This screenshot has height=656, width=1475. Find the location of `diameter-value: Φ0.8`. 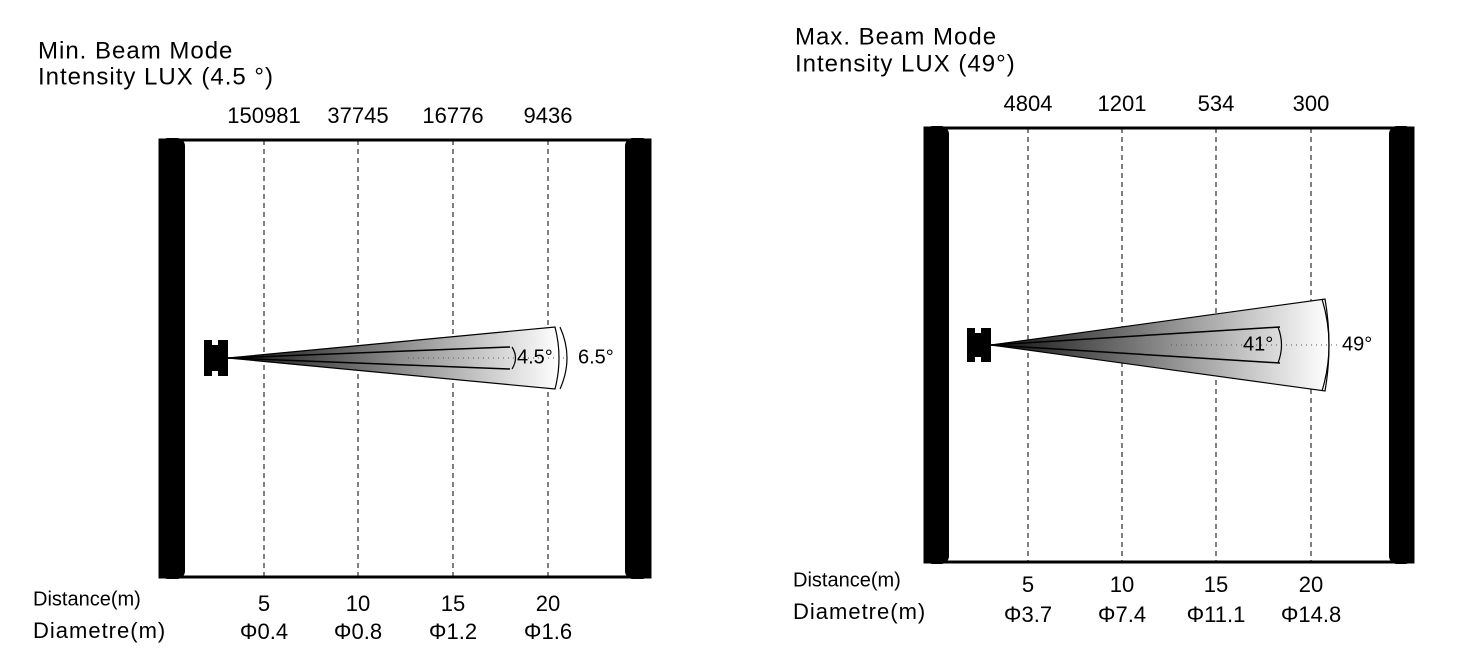

diameter-value: Φ0.8 is located at coordinates (358, 631).